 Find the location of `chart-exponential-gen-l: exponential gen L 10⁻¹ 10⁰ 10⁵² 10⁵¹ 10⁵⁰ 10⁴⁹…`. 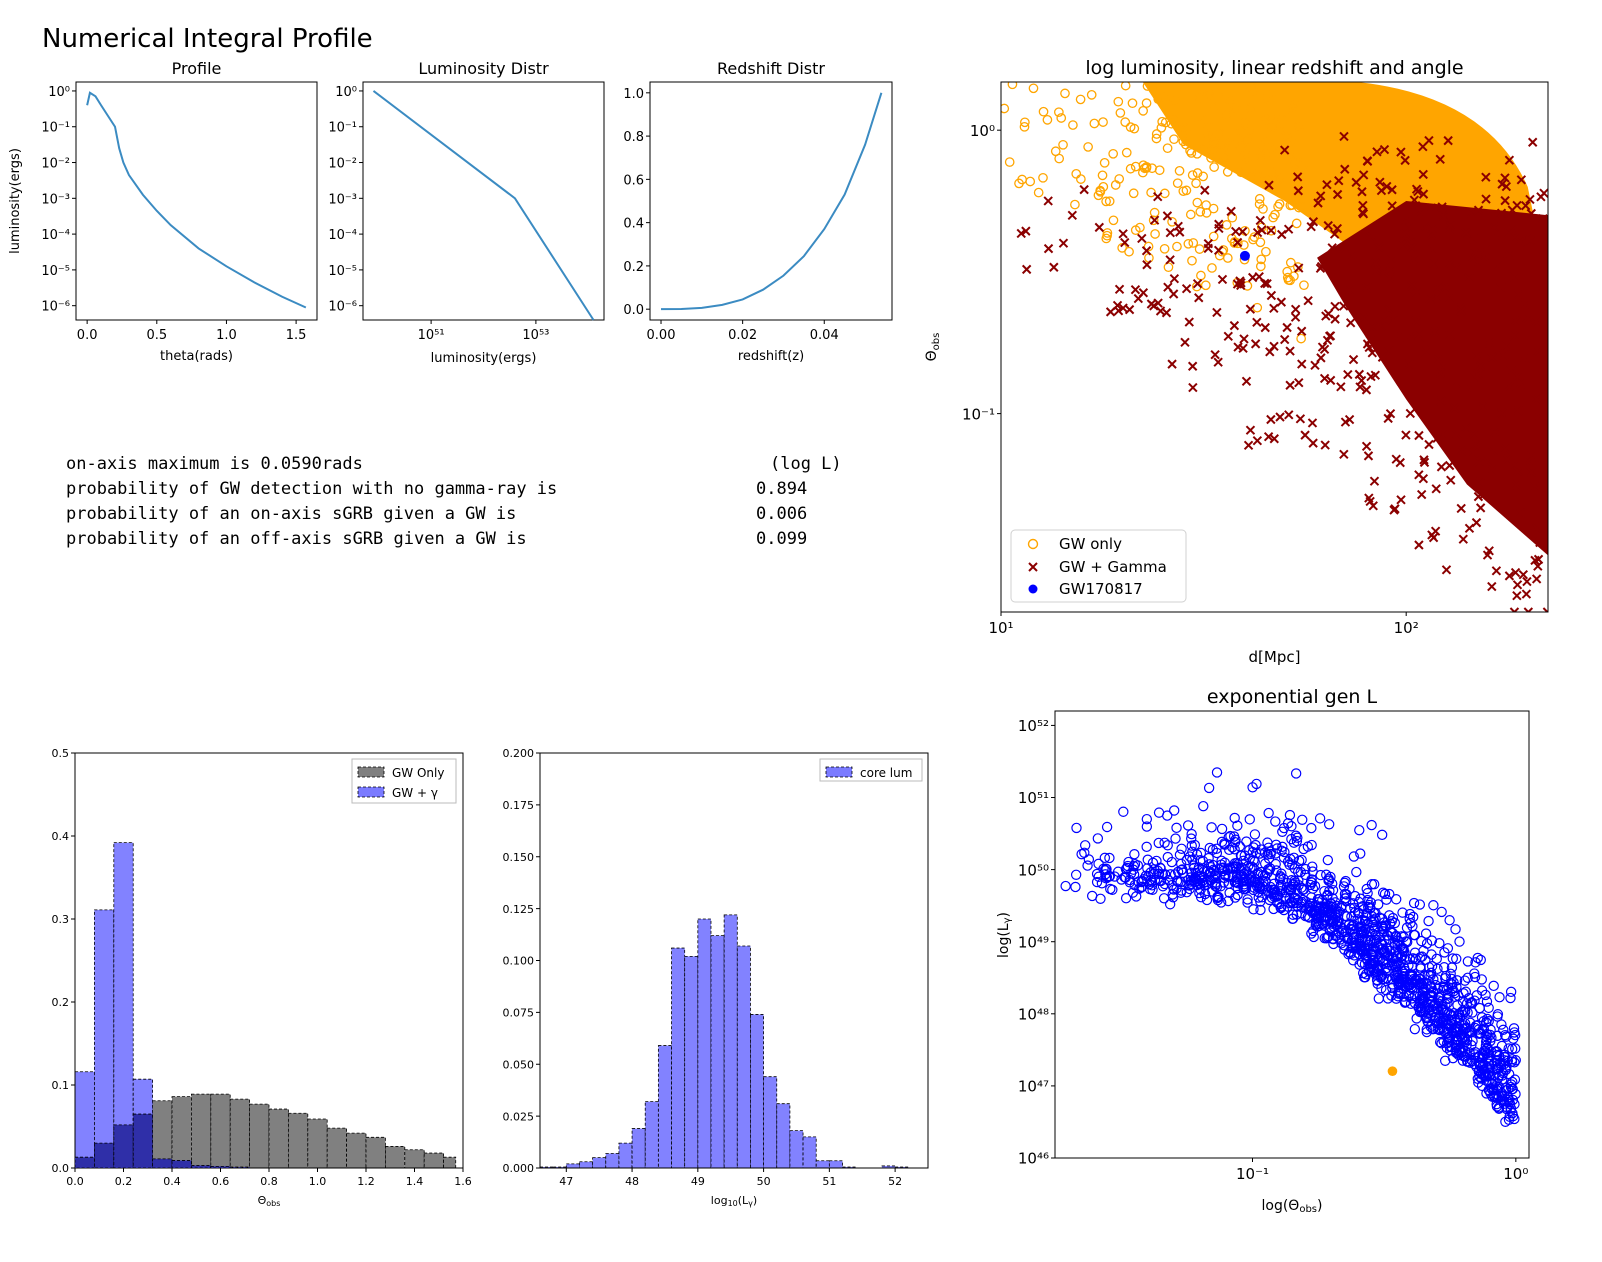

chart-exponential-gen-l: exponential gen L 10⁻¹ 10⁰ 10⁵² 10⁵¹ 10⁵⁰ 10⁴⁹… is located at coordinates (1263, 950).